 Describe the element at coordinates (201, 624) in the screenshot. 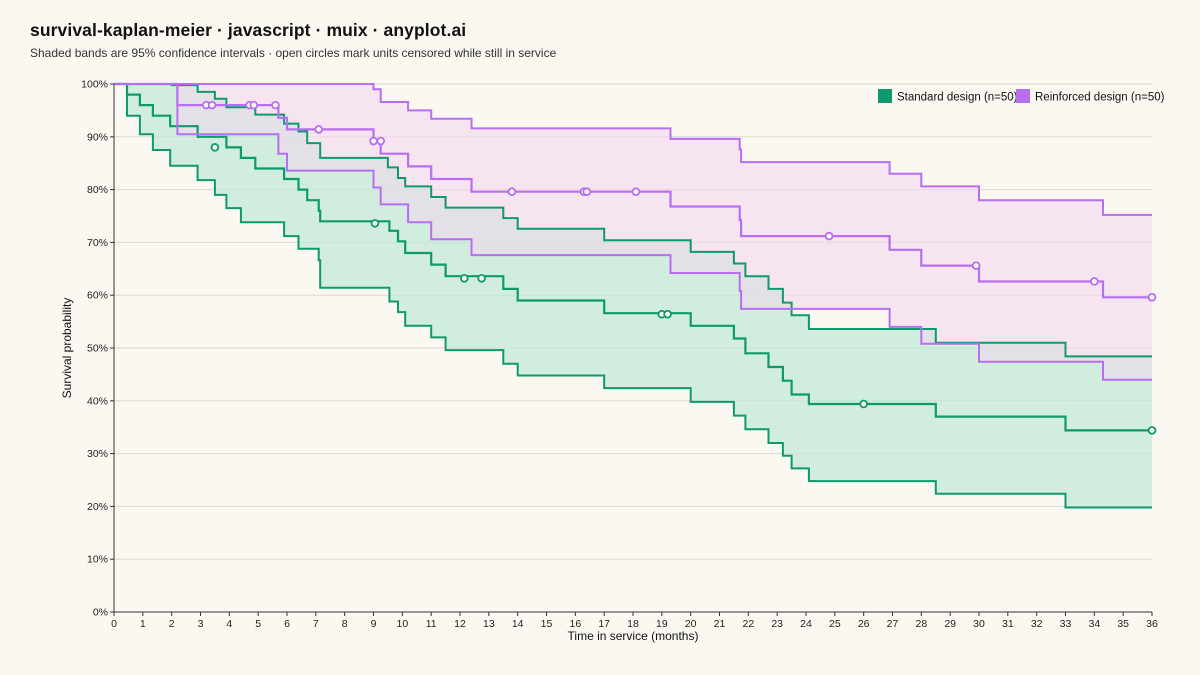

I see `x-tick-label: 3` at that location.